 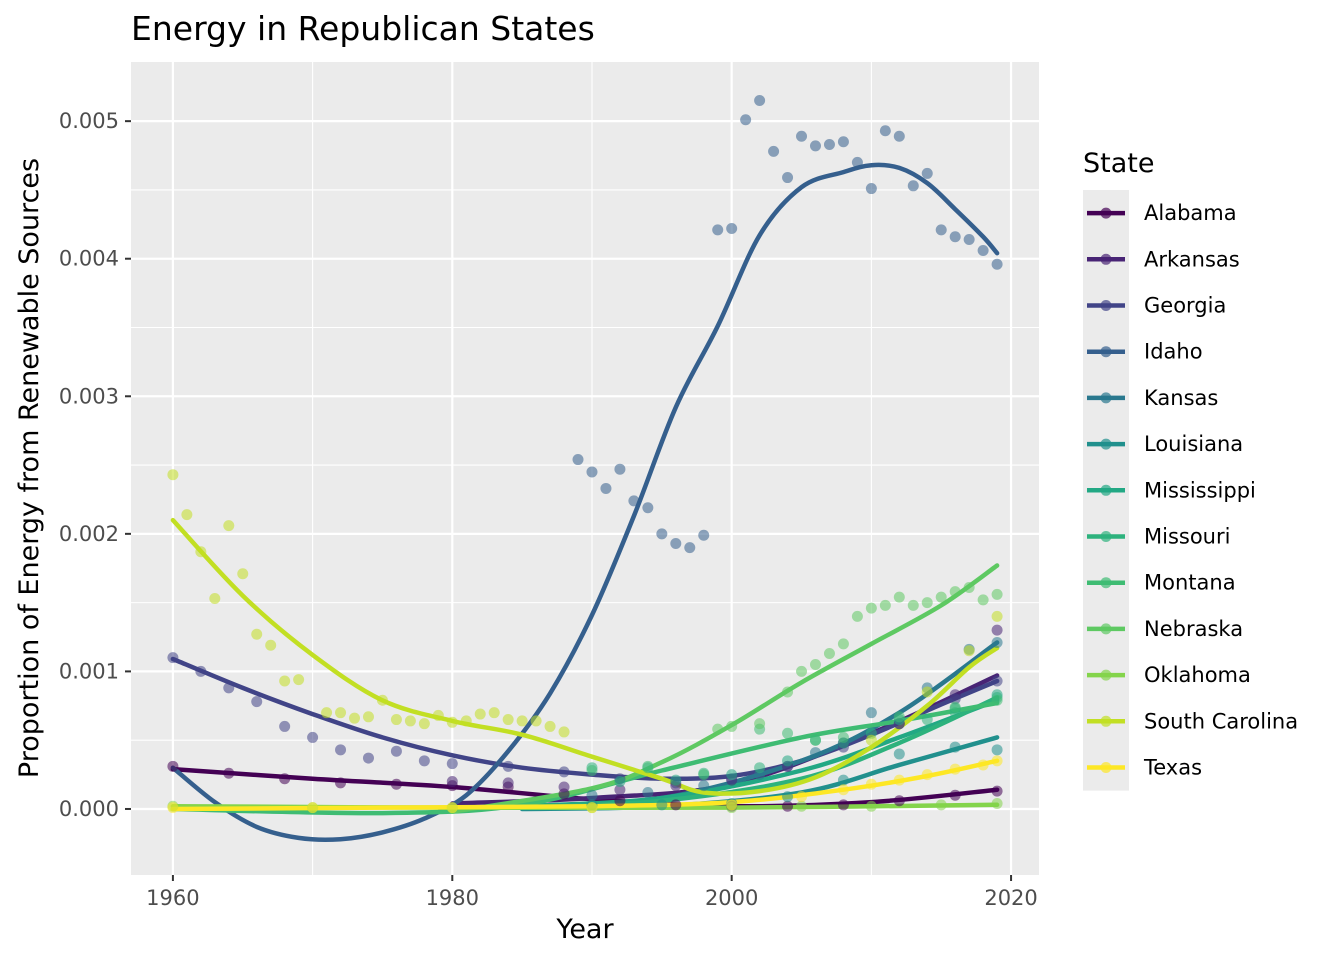 What do you see at coordinates (1106, 352) in the screenshot?
I see `legend-key-point-idaho` at bounding box center [1106, 352].